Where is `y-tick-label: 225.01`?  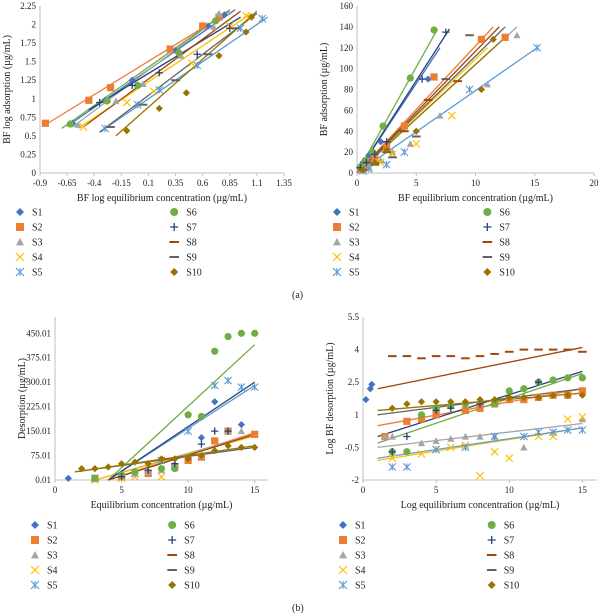 y-tick-label: 225.01 is located at coordinates (38, 407).